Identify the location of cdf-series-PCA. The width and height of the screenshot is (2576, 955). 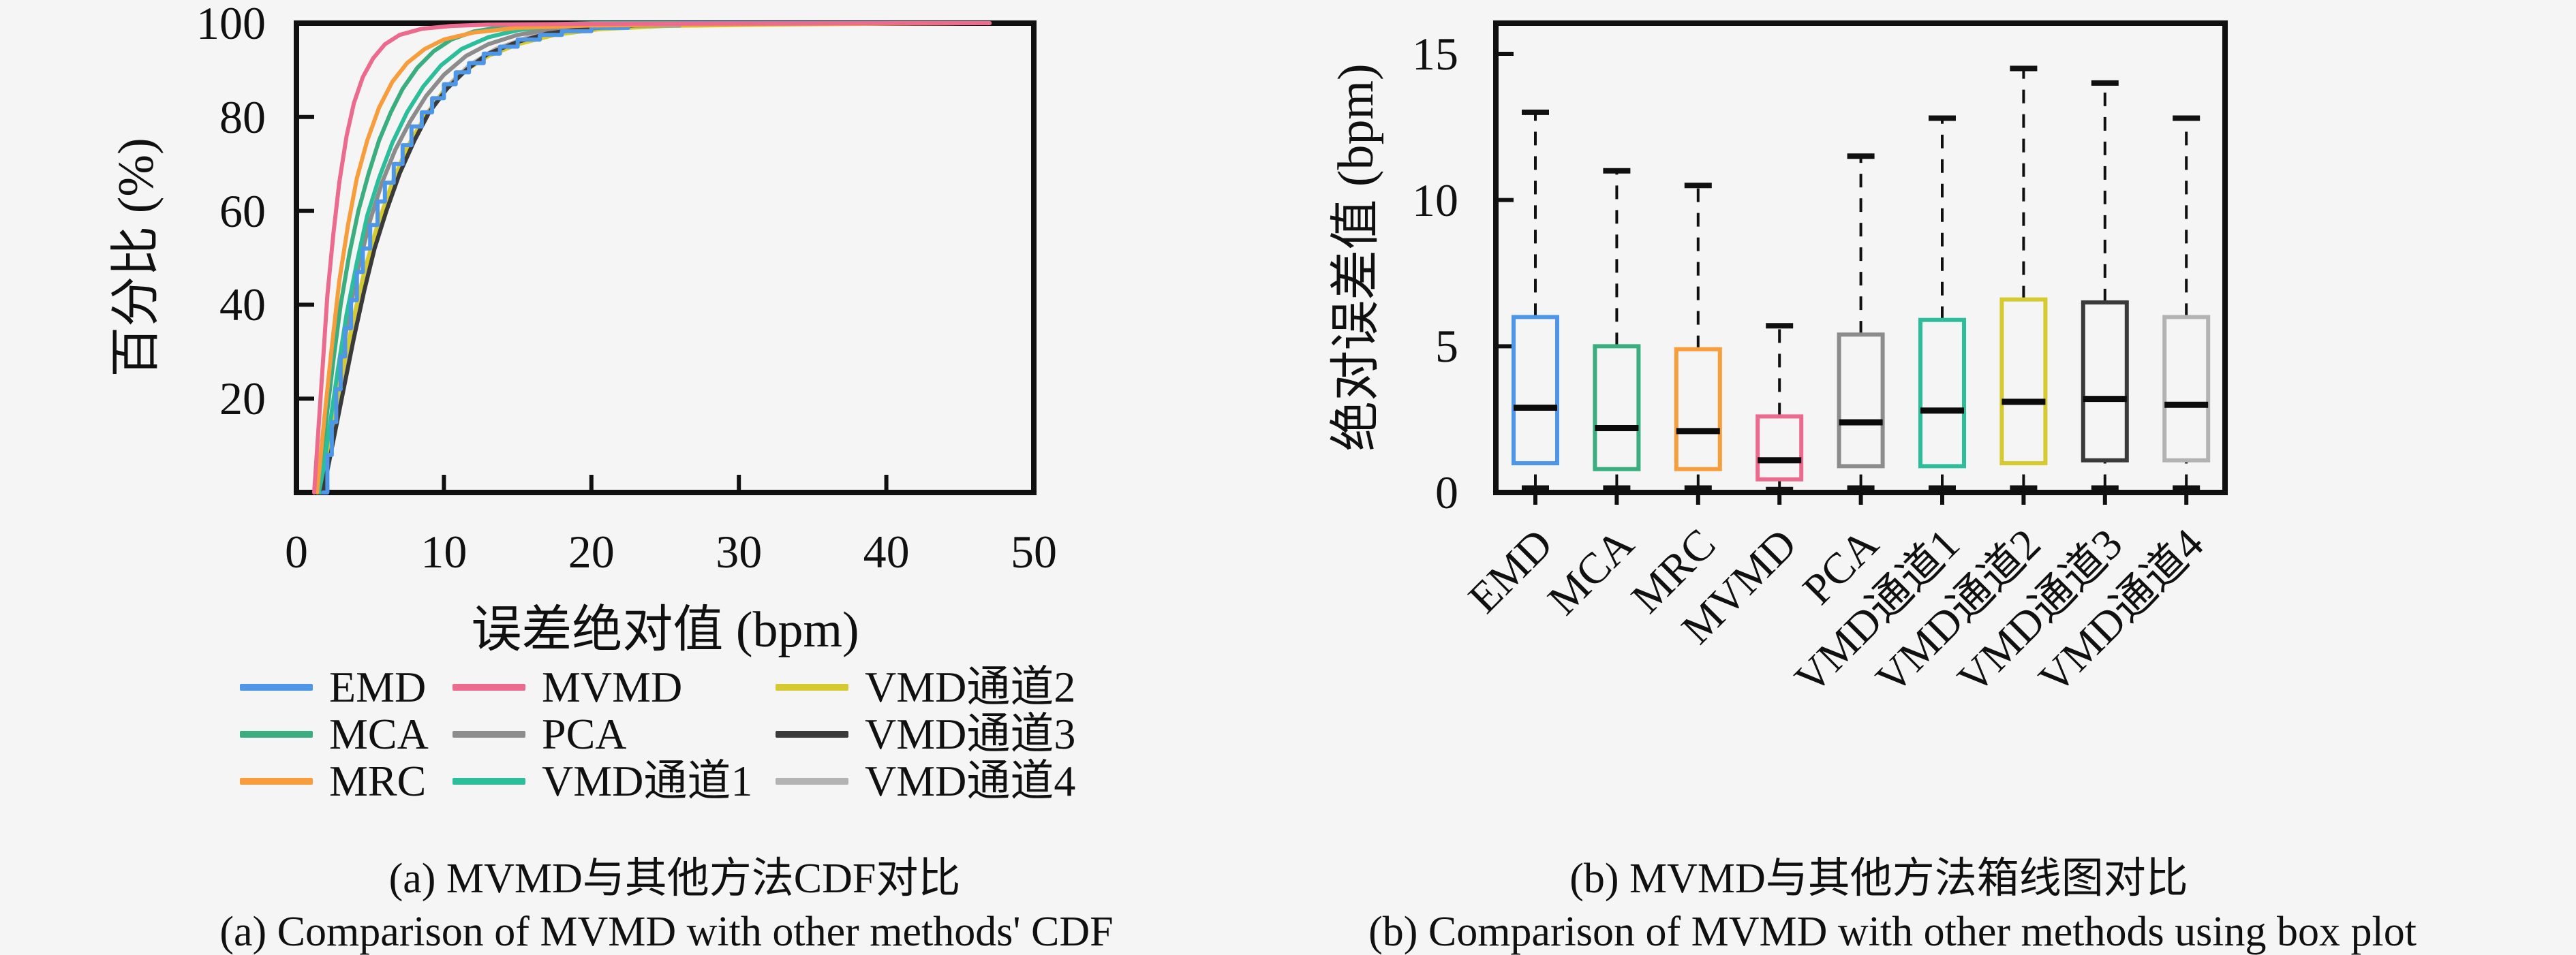
(655, 258).